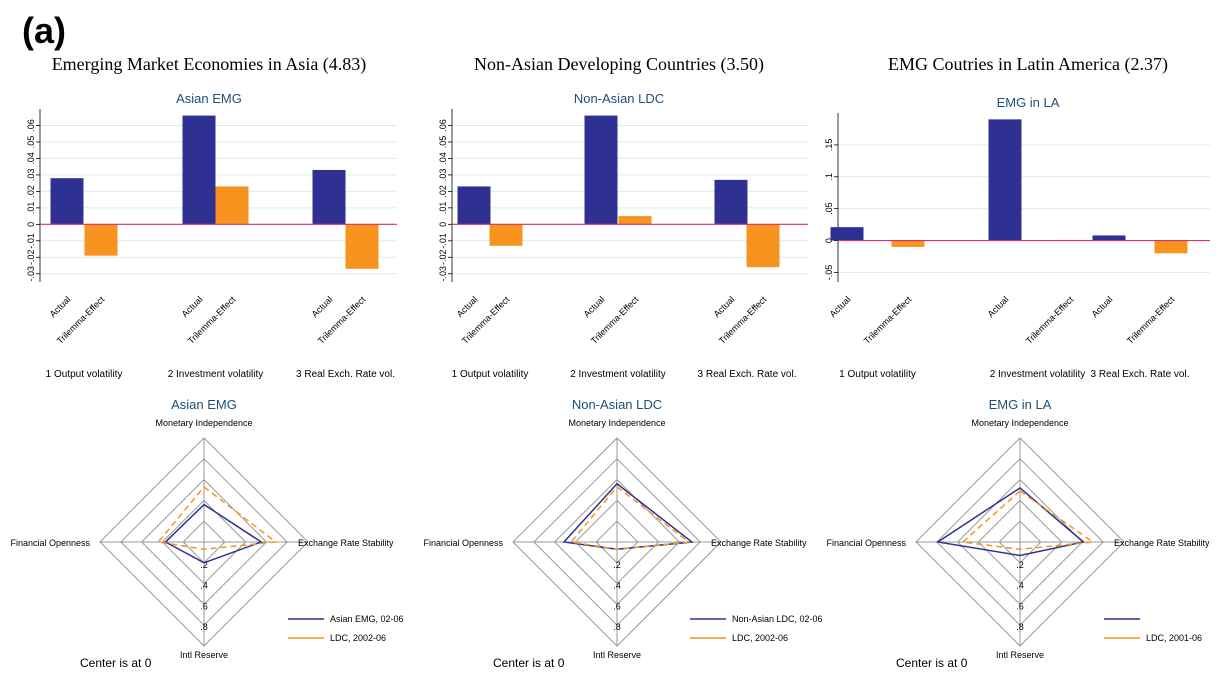 The image size is (1224, 677). Describe the element at coordinates (443, 241) in the screenshot. I see `y-tick-label: -.01` at that location.